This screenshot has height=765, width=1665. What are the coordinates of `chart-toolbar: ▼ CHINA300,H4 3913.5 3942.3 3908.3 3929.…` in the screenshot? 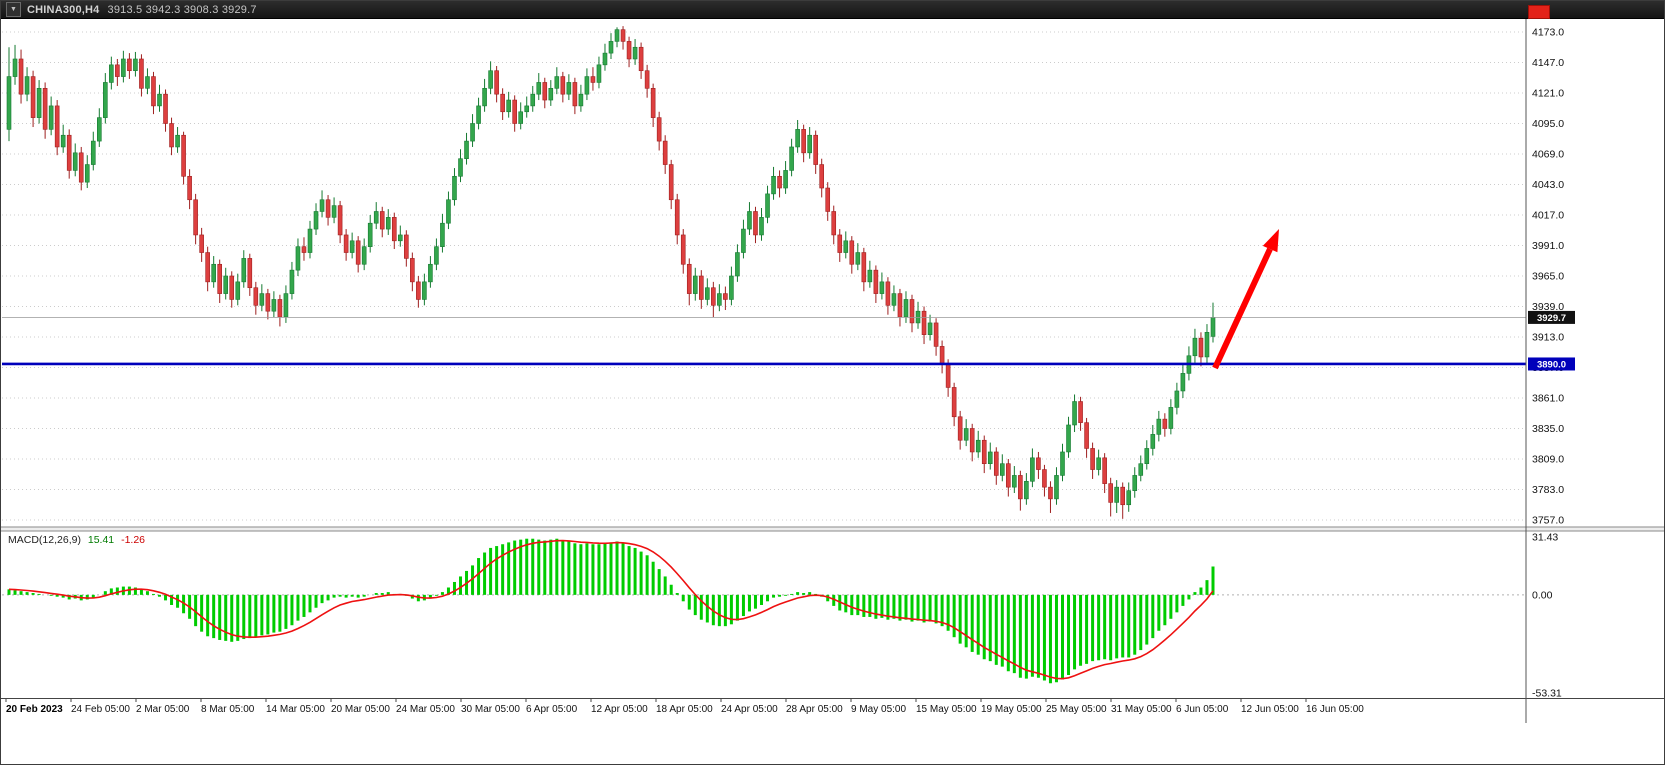 It's located at (832, 10).